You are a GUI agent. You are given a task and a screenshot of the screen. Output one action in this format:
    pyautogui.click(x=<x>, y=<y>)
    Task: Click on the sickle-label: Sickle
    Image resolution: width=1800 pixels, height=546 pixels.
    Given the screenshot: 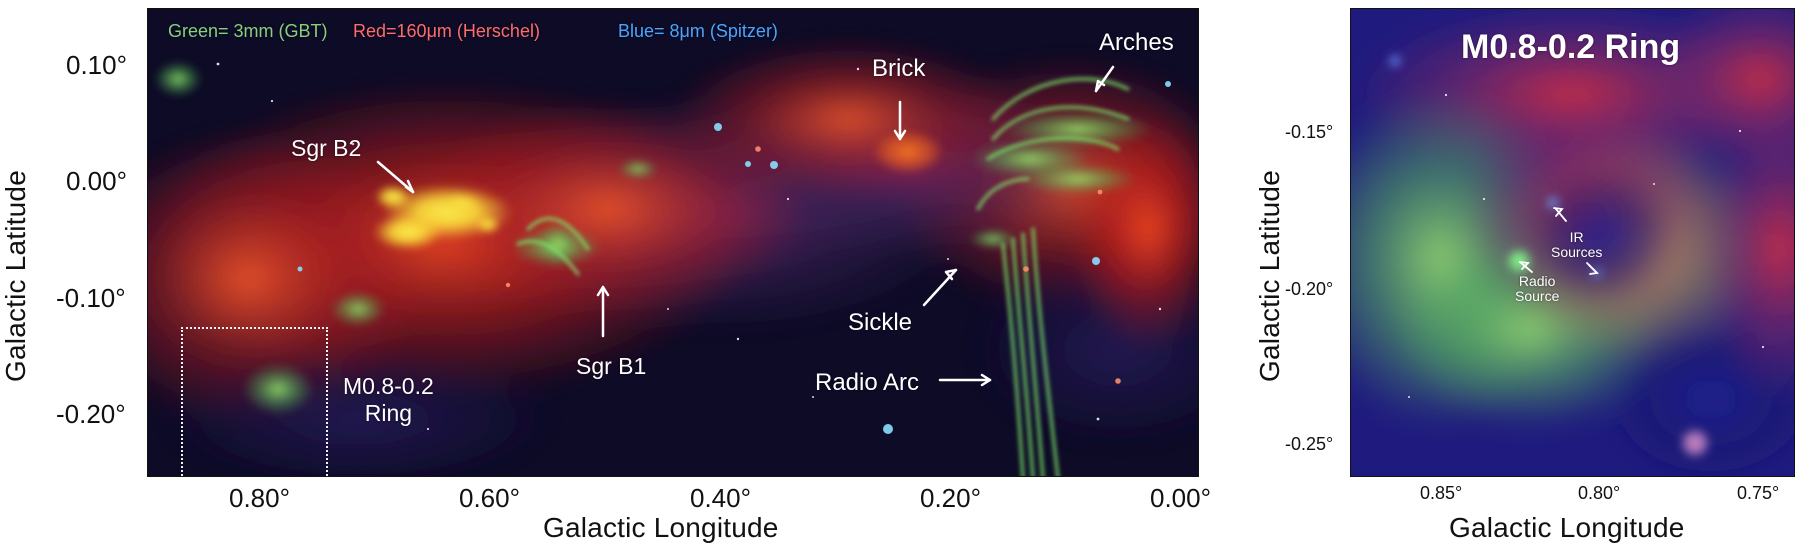 What is the action you would take?
    pyautogui.click(x=880, y=322)
    